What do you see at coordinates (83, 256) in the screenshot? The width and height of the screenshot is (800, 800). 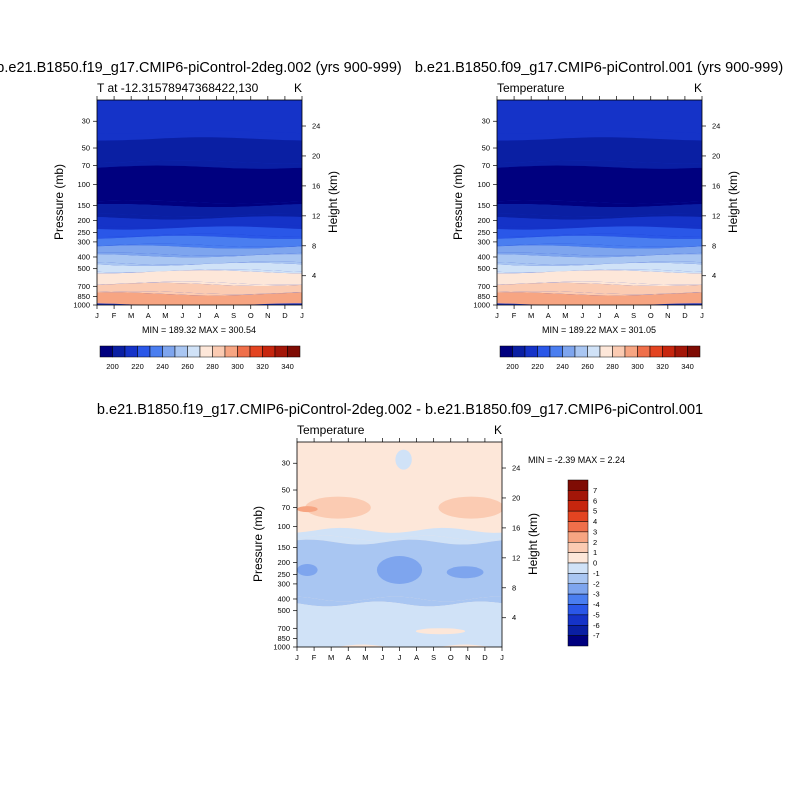 I see `y-tick-label: 400` at bounding box center [83, 256].